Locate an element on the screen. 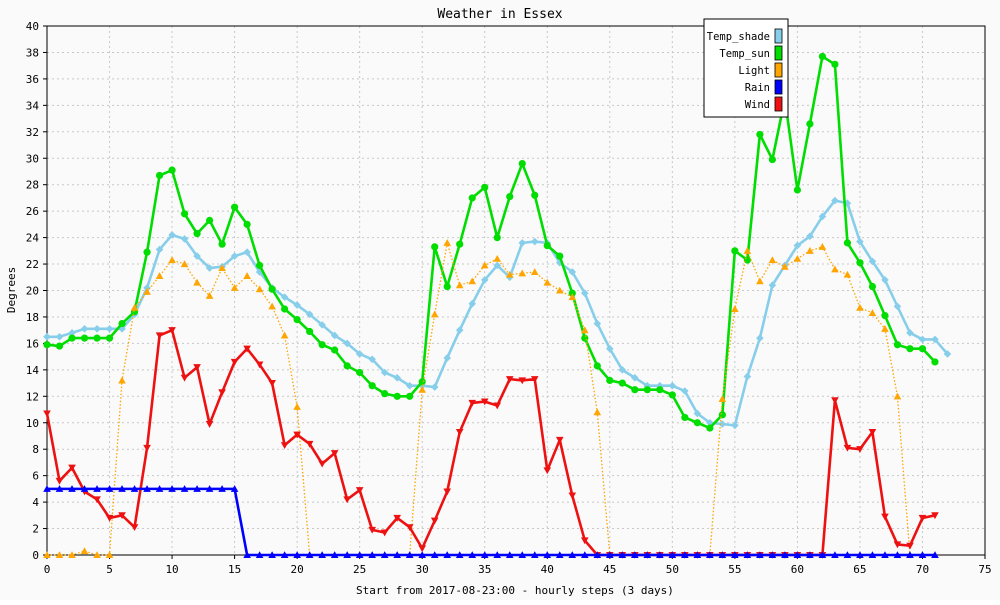 Image resolution: width=1000 pixels, height=605 pixels. legend-swatch-temp-shade is located at coordinates (778, 36).